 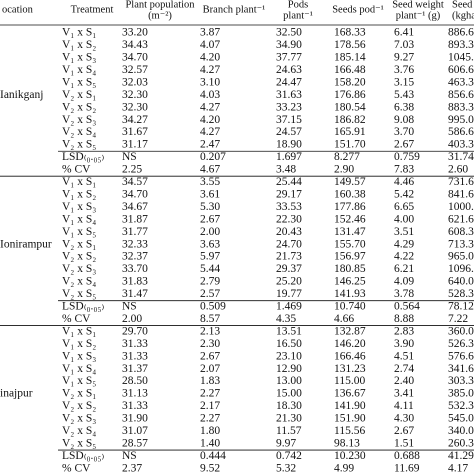 What do you see at coordinates (210, 182) in the screenshot?
I see `cell: 3.55` at bounding box center [210, 182].